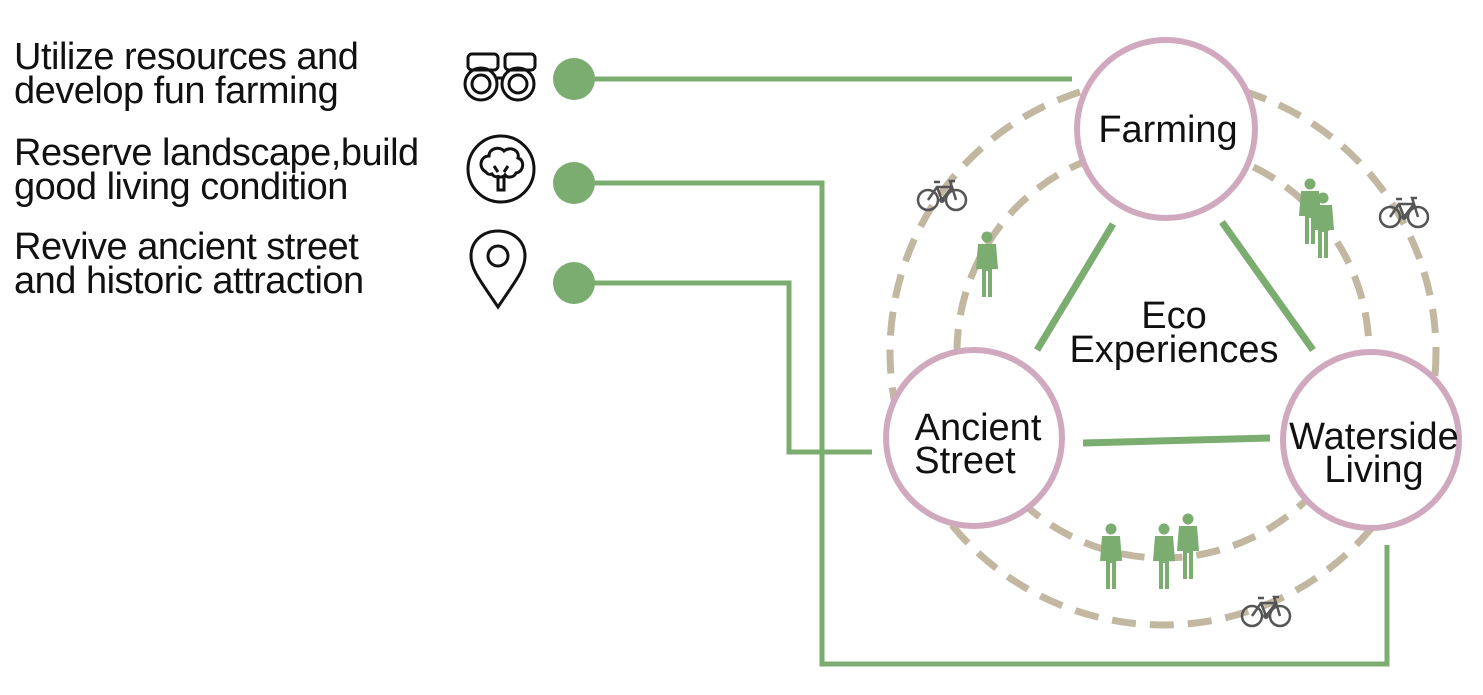 The image size is (1483, 695). Describe the element at coordinates (723, 367) in the screenshot. I see `connector-ancient` at that location.